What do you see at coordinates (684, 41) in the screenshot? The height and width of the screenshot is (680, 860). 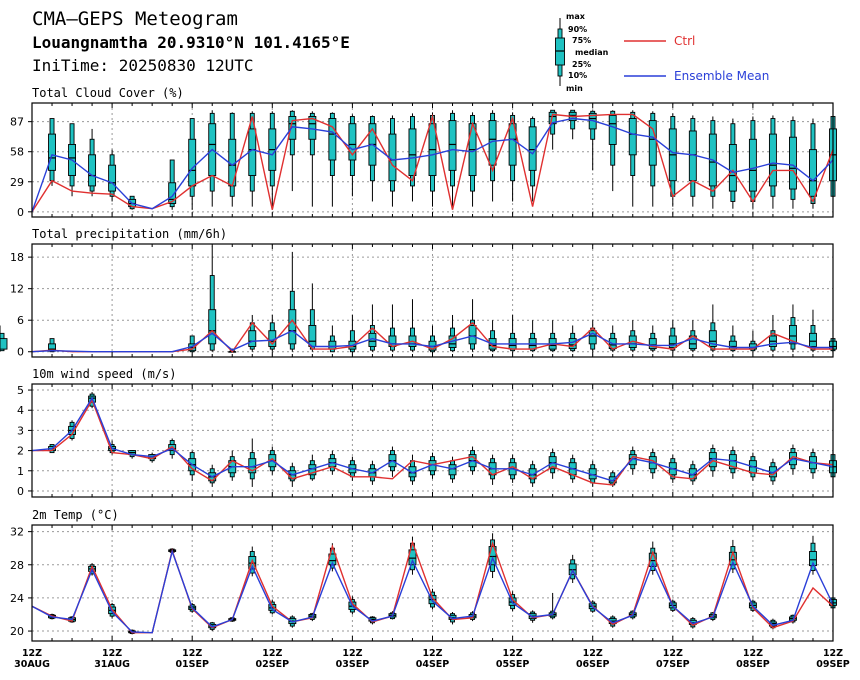 I see `legend-ctrl-label: Ctrl` at bounding box center [684, 41].